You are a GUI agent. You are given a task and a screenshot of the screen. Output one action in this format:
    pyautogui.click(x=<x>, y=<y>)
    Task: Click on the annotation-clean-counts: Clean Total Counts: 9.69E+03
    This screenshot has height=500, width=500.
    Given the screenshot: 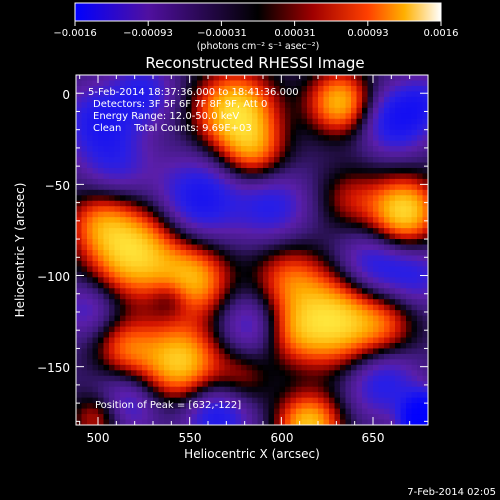 What is the action you would take?
    pyautogui.click(x=172, y=128)
    